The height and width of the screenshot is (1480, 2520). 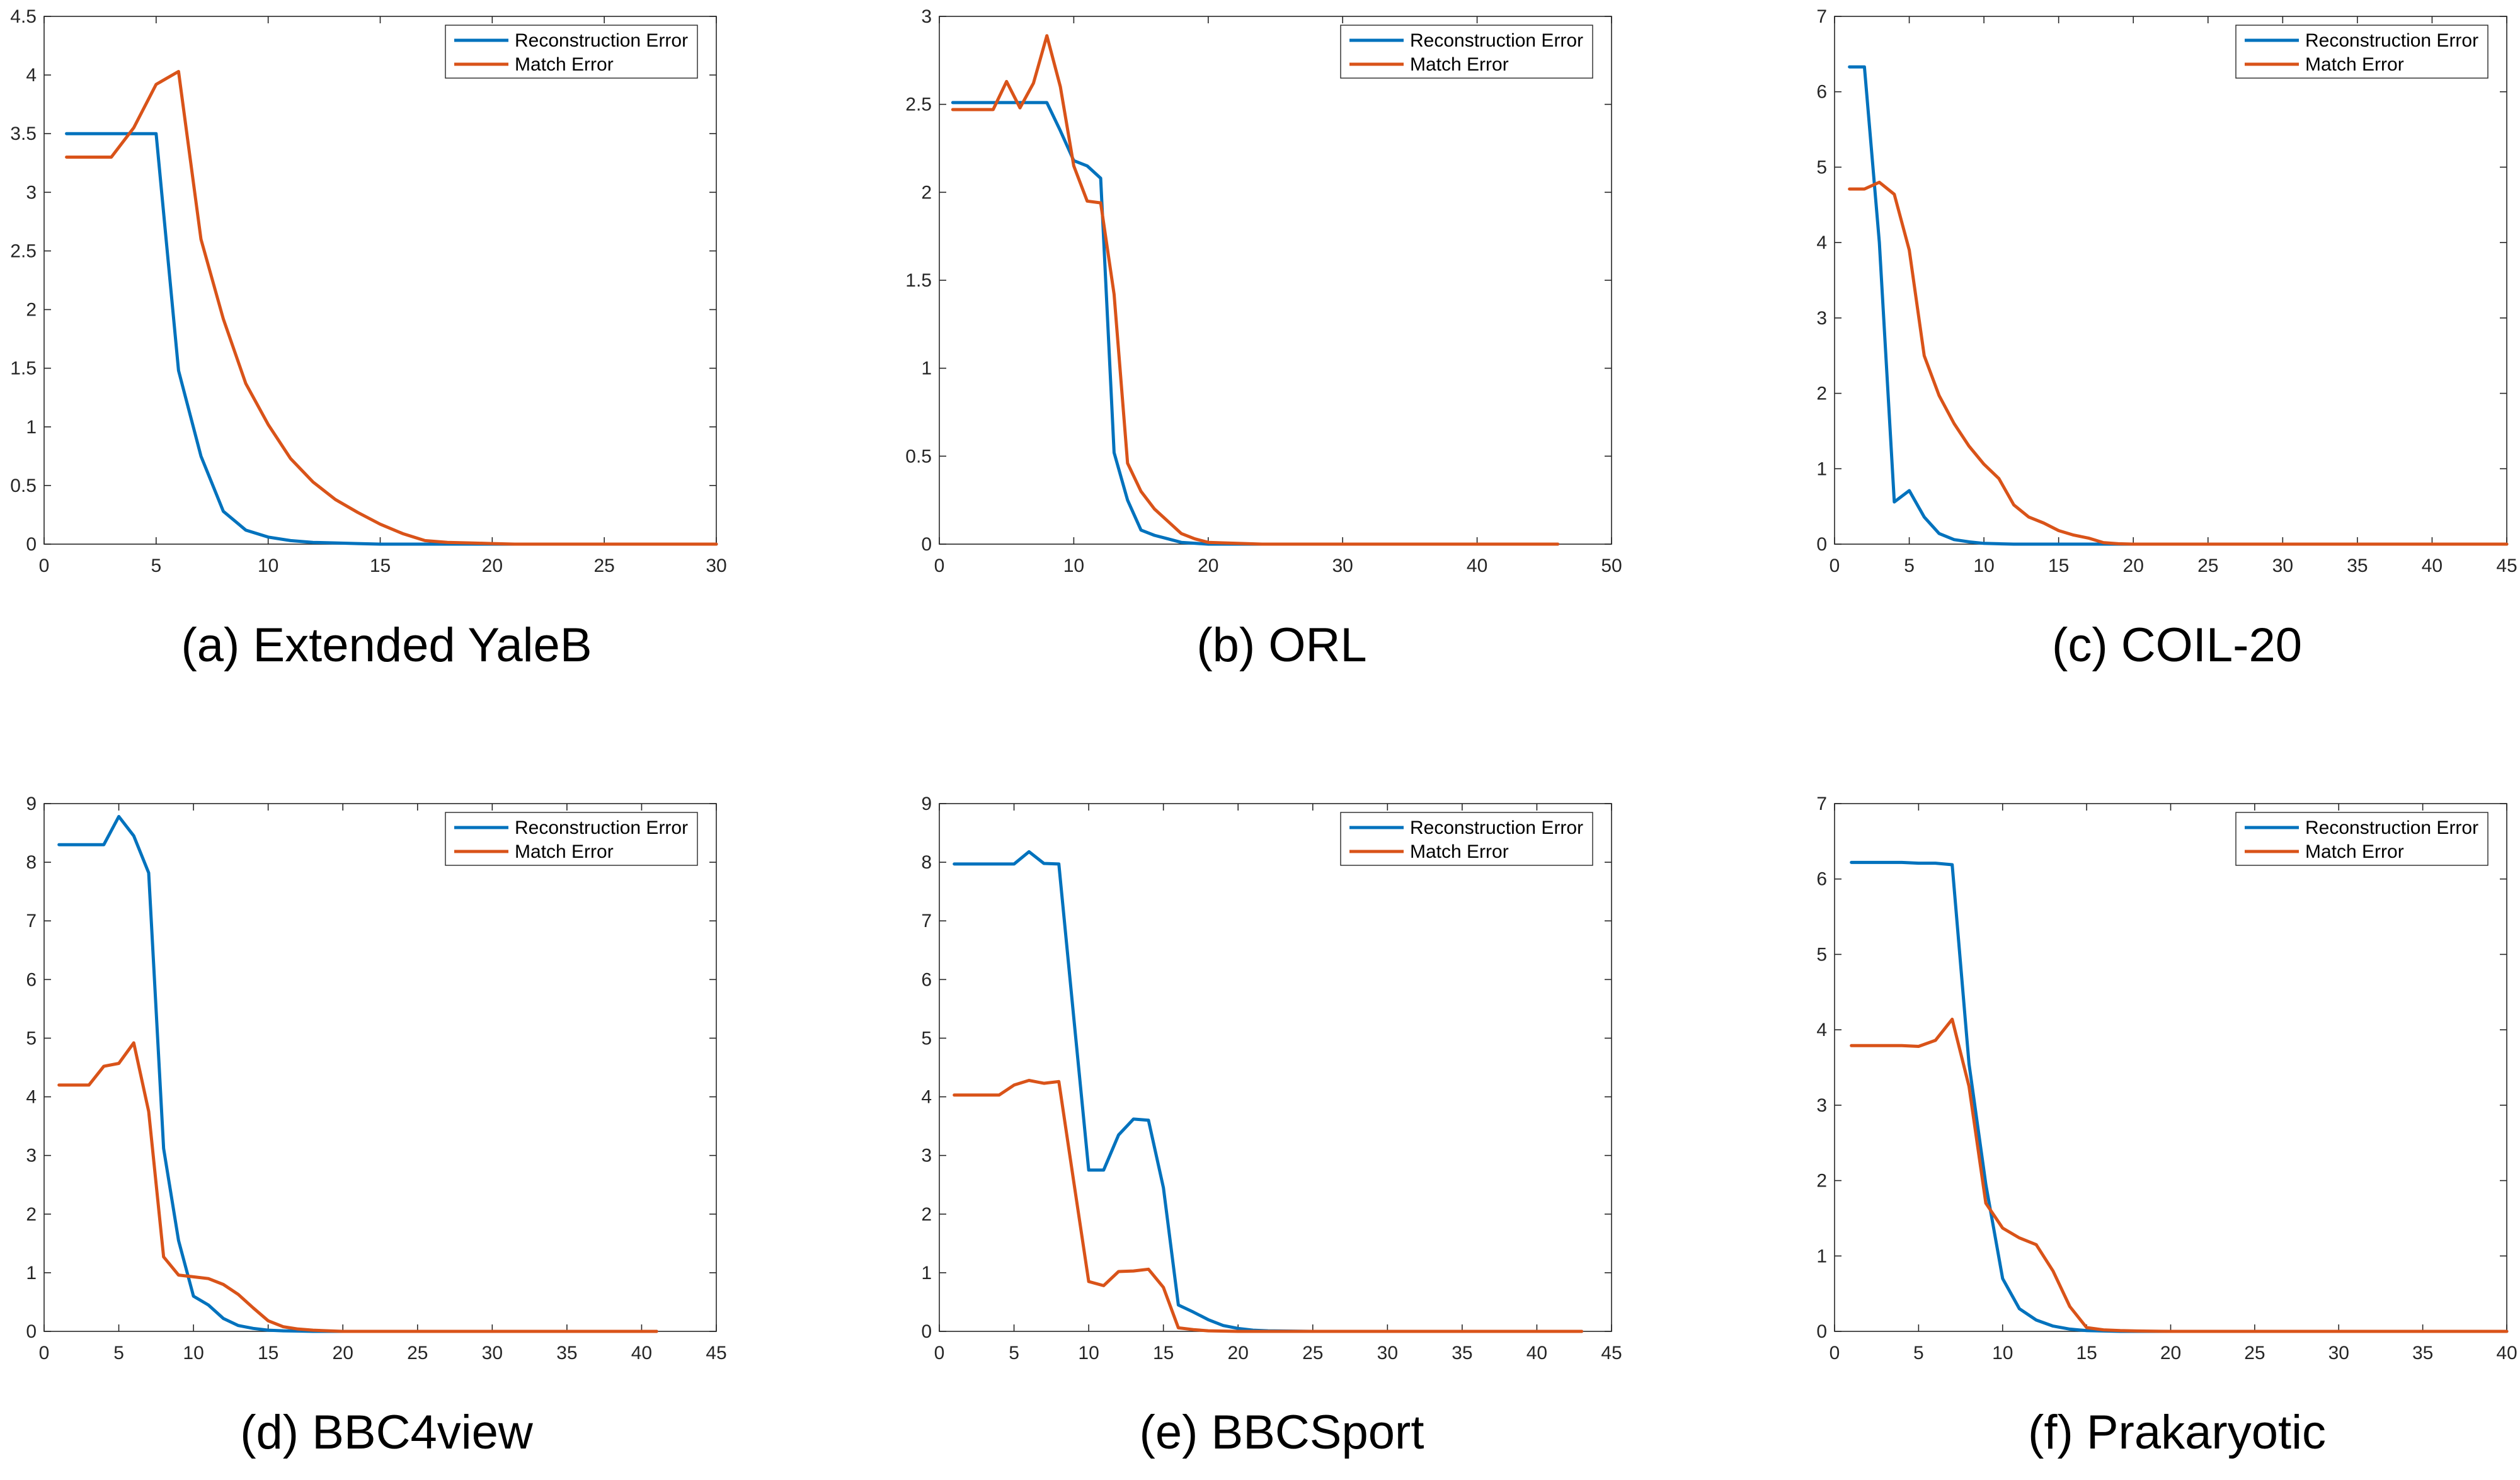 What do you see at coordinates (1281, 645) in the screenshot?
I see `chart-caption: (b) ORL` at bounding box center [1281, 645].